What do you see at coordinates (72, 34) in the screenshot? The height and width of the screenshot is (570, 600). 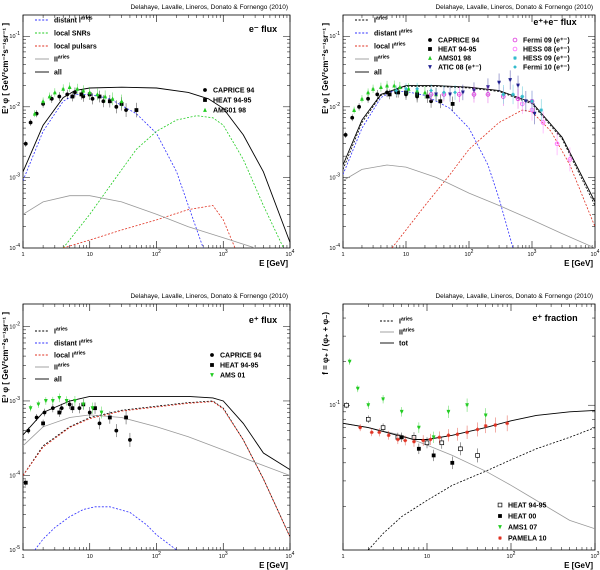 I see `legend-entry: local SNRs` at bounding box center [72, 34].